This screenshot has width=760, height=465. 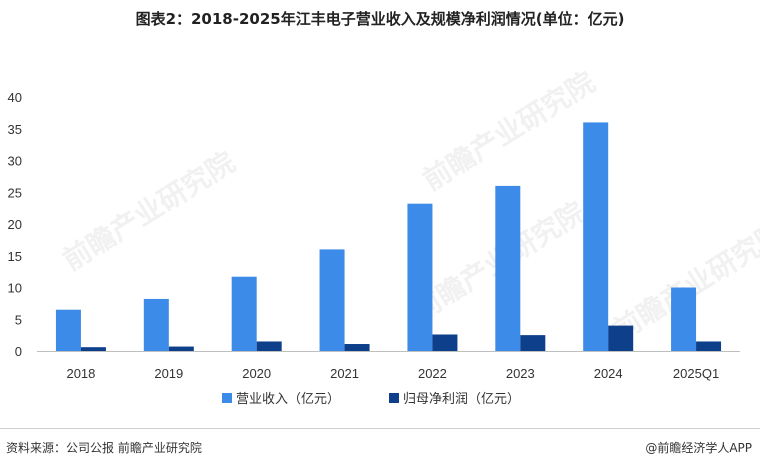 I want to click on x-tick-label: 2024, so click(x=608, y=373).